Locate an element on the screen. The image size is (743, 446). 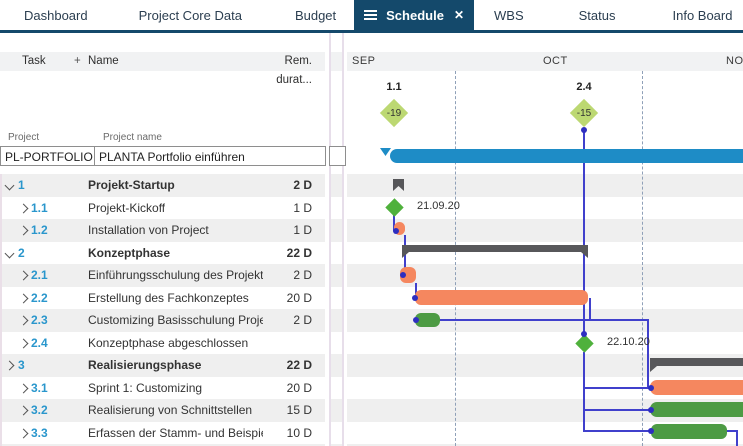
tab-wbs: WBS is located at coordinates (509, 15).